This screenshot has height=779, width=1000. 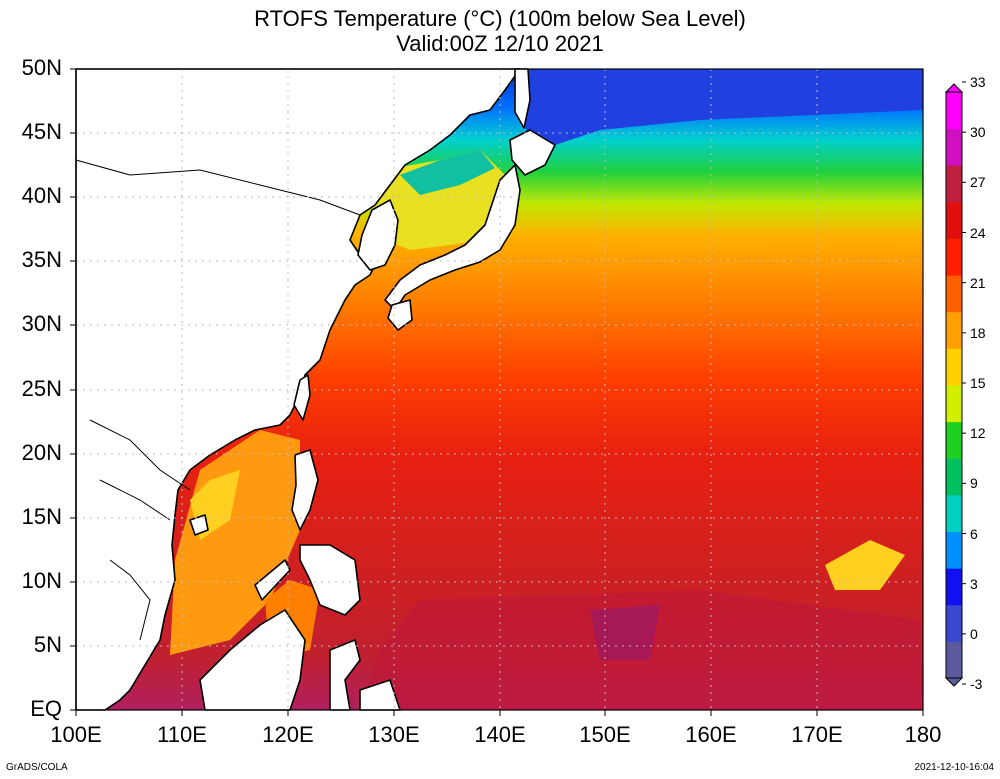 What do you see at coordinates (378, 235) in the screenshot?
I see `korea` at bounding box center [378, 235].